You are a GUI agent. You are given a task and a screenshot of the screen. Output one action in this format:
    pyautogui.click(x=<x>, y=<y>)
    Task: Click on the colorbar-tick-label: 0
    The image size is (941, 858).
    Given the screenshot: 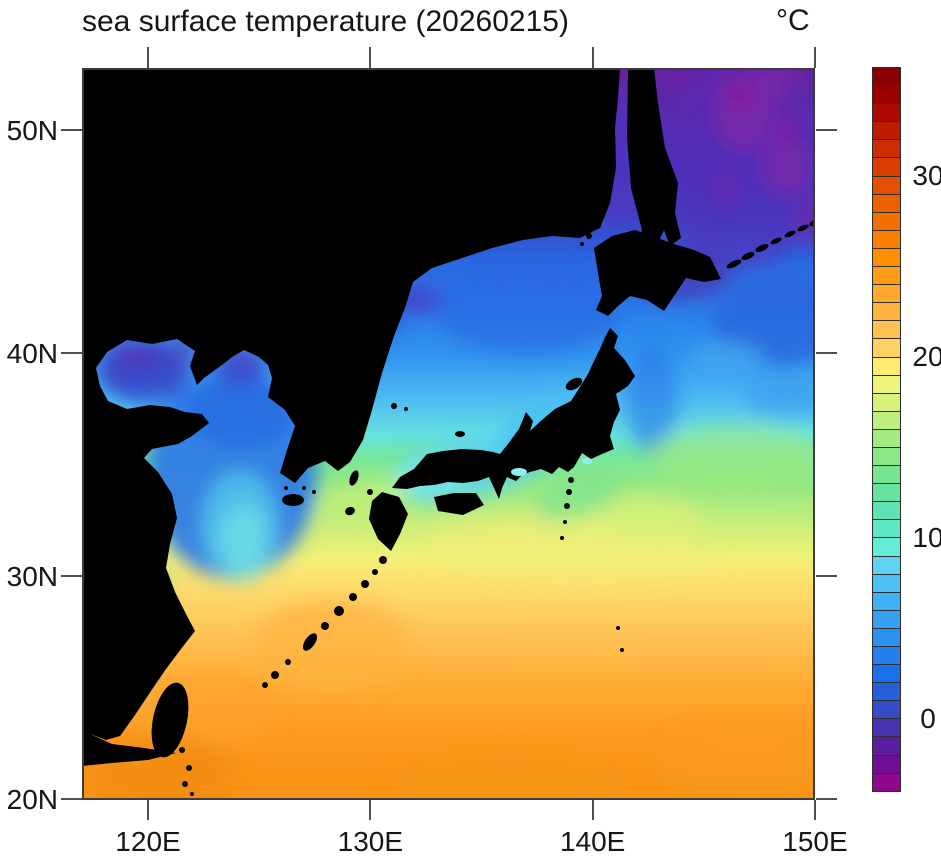 What is the action you would take?
    pyautogui.click(x=928, y=718)
    